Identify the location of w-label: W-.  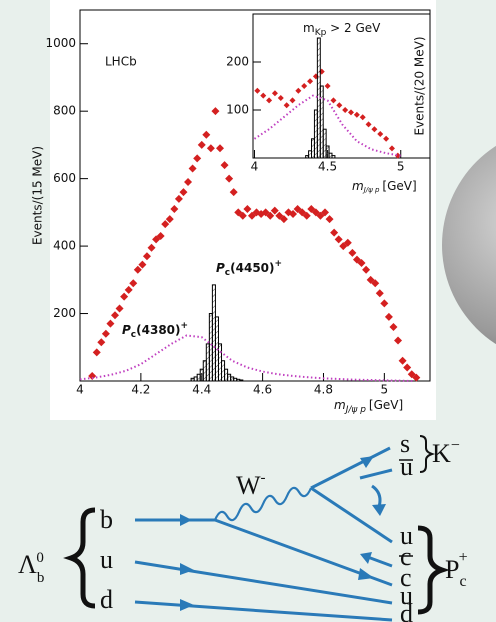
(251, 485).